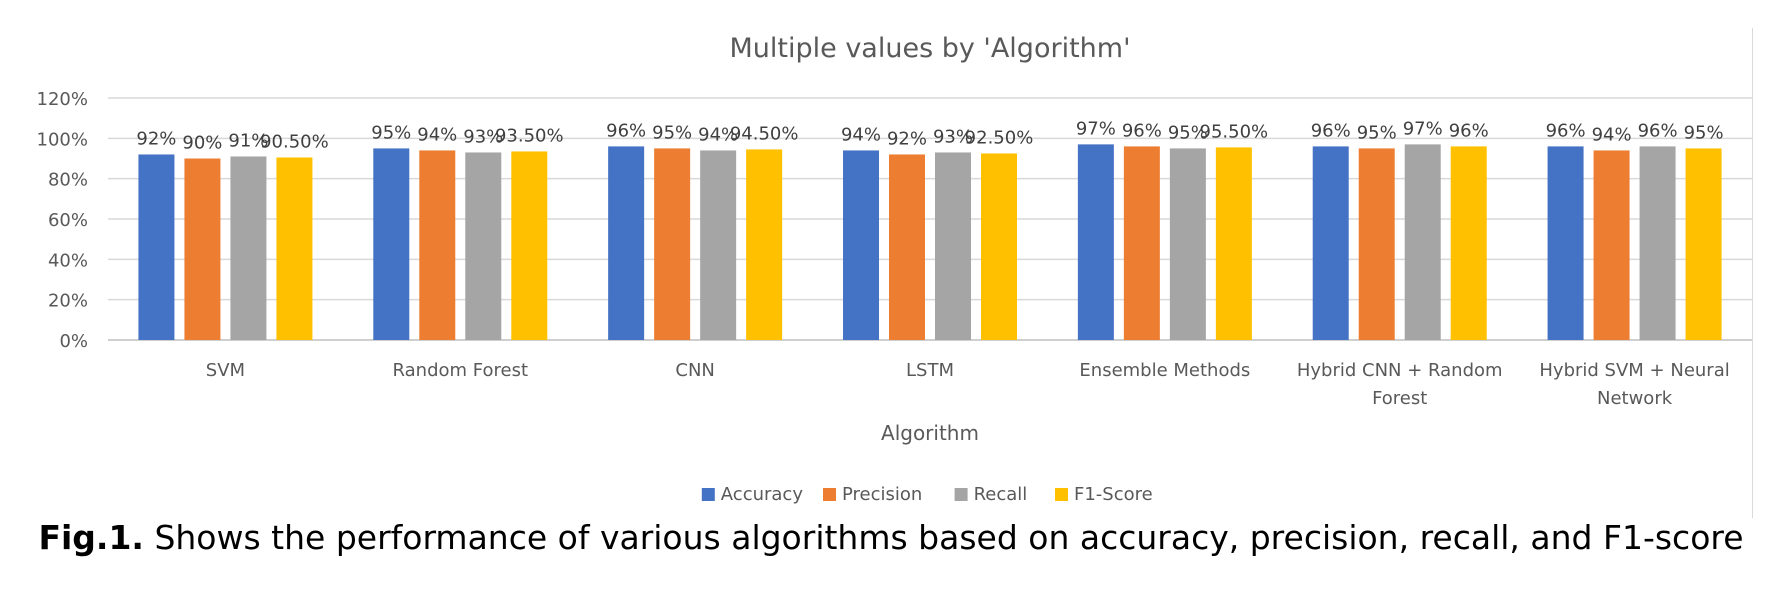 This screenshot has height=598, width=1782. What do you see at coordinates (225, 370) in the screenshot?
I see `x-tick-label: SVM` at bounding box center [225, 370].